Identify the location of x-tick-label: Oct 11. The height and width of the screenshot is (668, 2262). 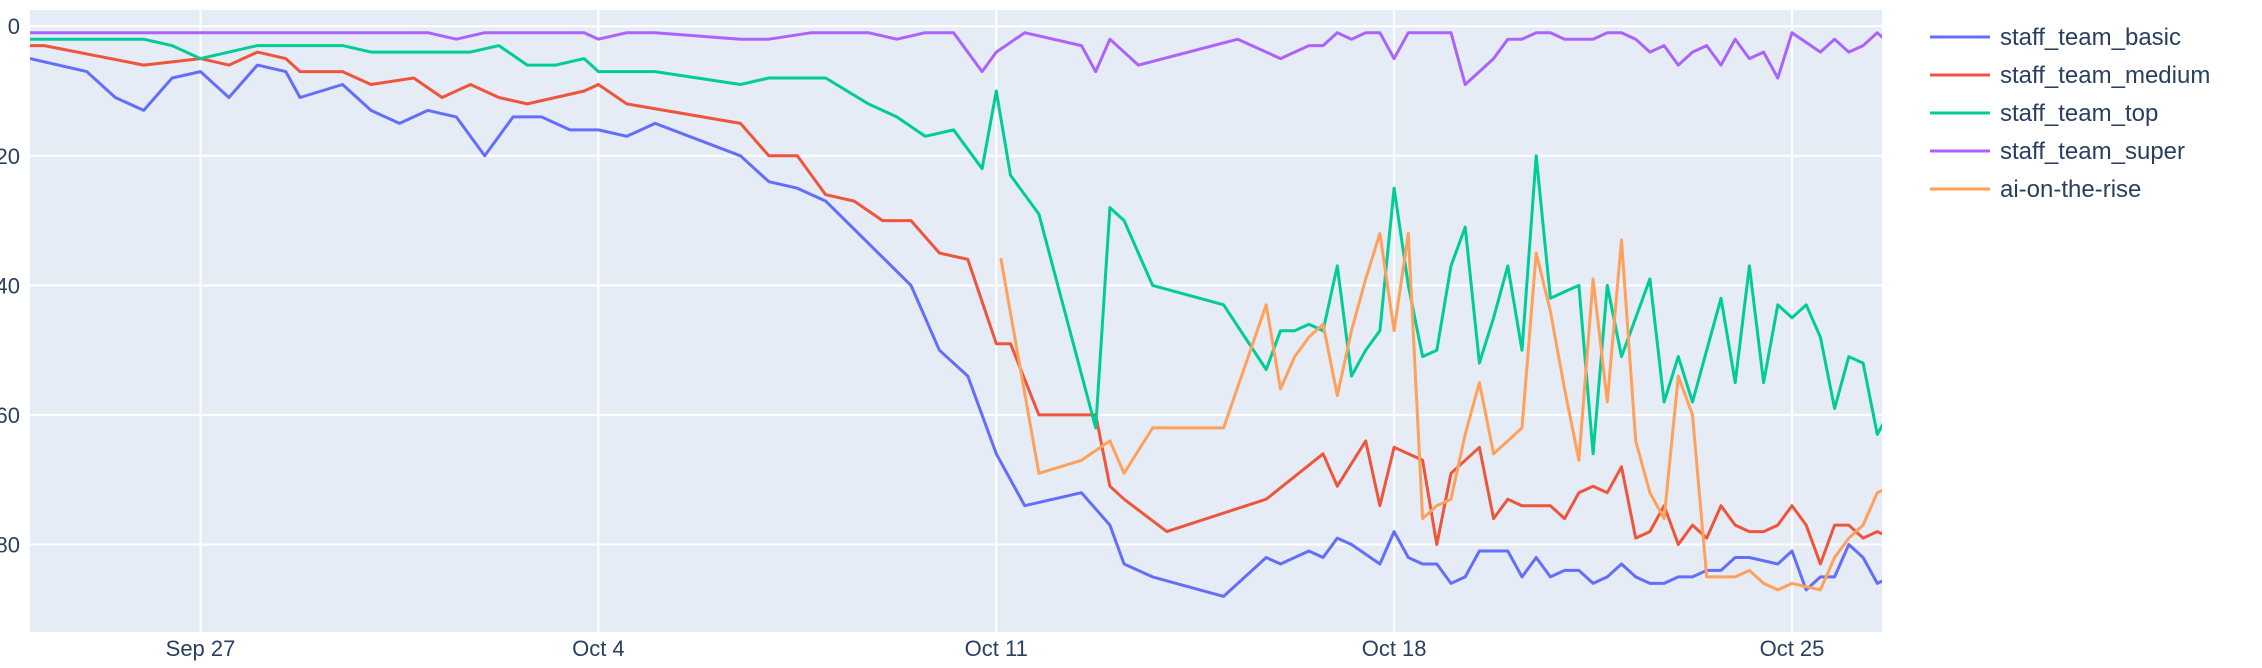
(996, 648).